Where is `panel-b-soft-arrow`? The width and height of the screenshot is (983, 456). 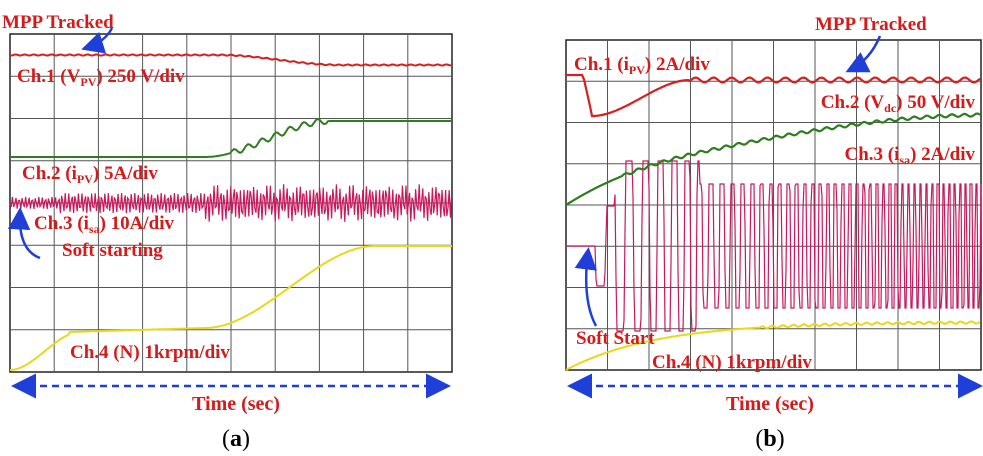 panel-b-soft-arrow is located at coordinates (586, 287).